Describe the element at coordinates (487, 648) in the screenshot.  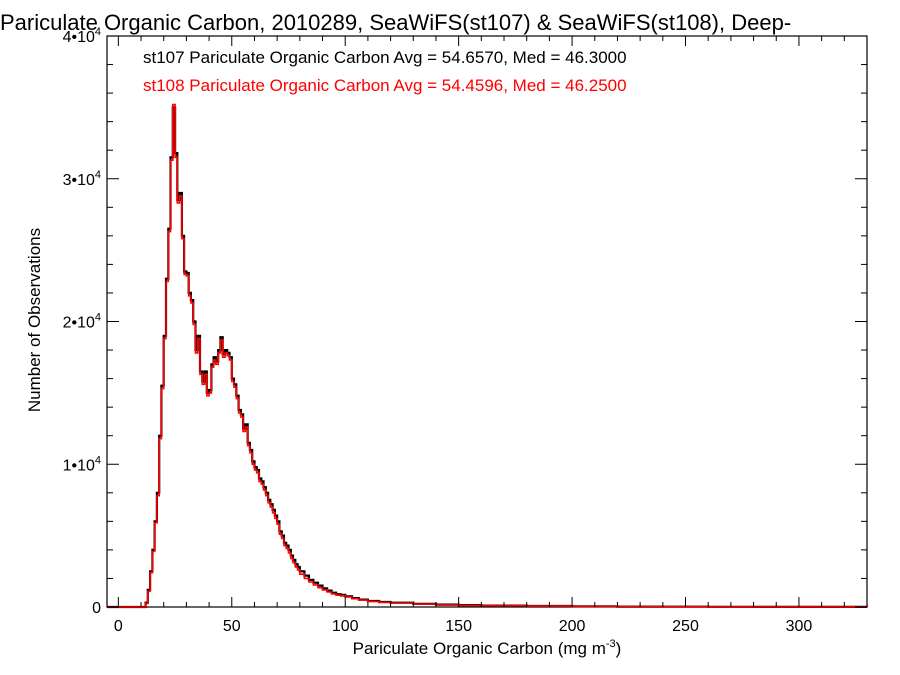
I see `x-axis-label: Pariculate Organic Carbon (mg m-3)` at that location.